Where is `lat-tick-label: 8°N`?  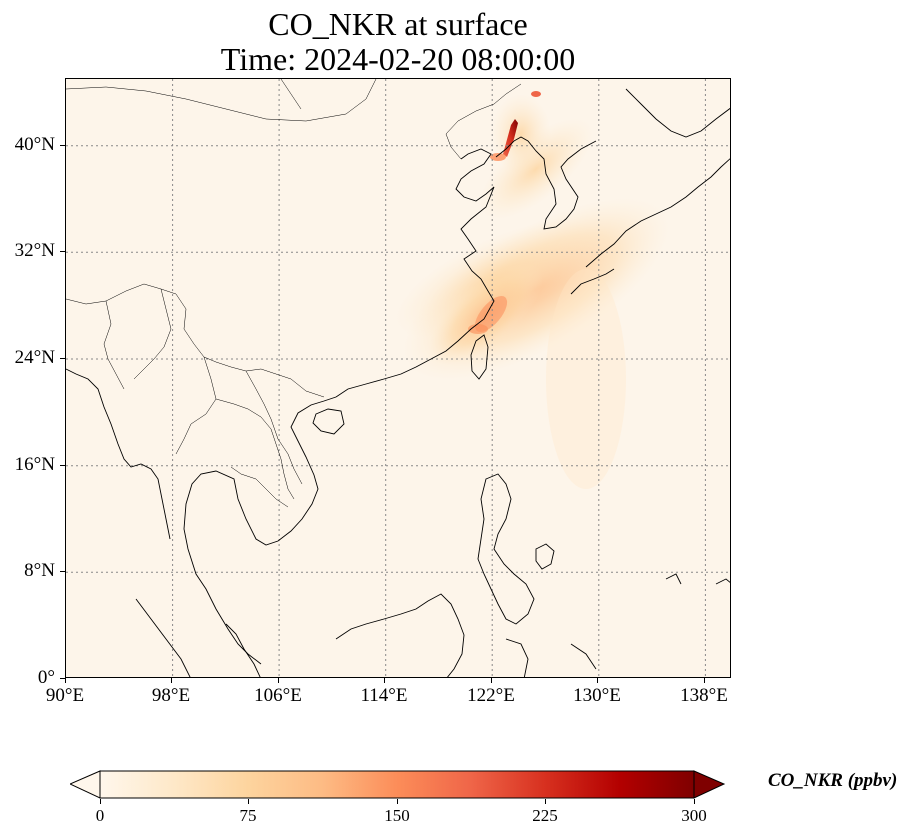 lat-tick-label: 8°N is located at coordinates (39, 570).